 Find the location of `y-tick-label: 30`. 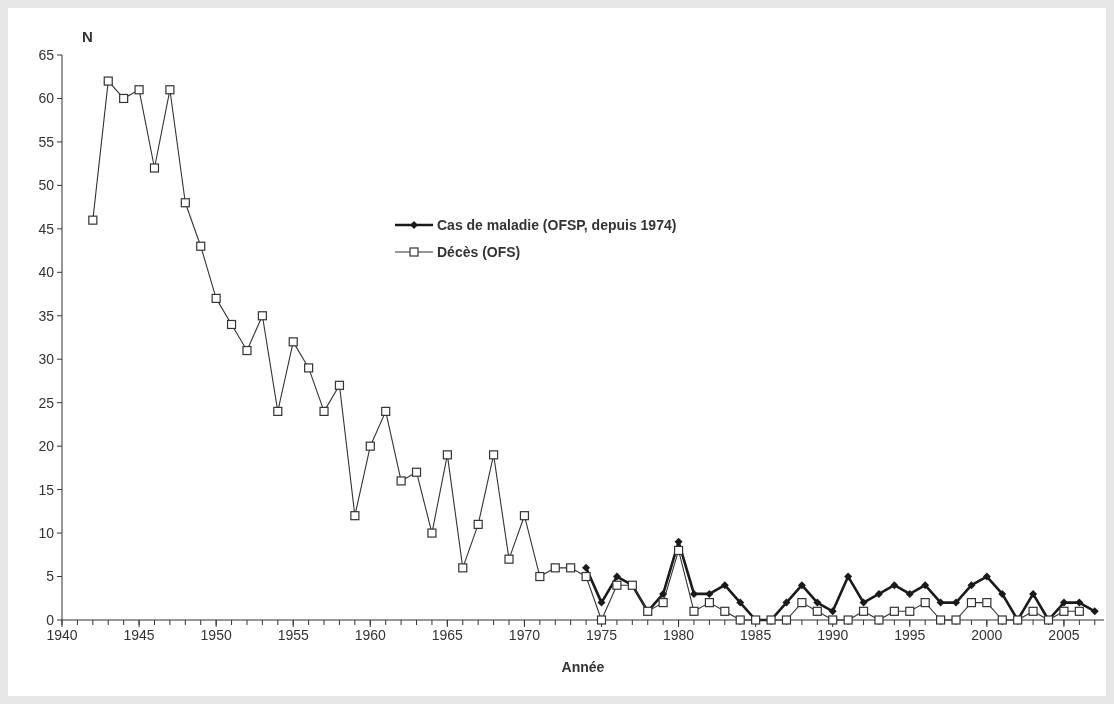

y-tick-label: 30 is located at coordinates (46, 359).